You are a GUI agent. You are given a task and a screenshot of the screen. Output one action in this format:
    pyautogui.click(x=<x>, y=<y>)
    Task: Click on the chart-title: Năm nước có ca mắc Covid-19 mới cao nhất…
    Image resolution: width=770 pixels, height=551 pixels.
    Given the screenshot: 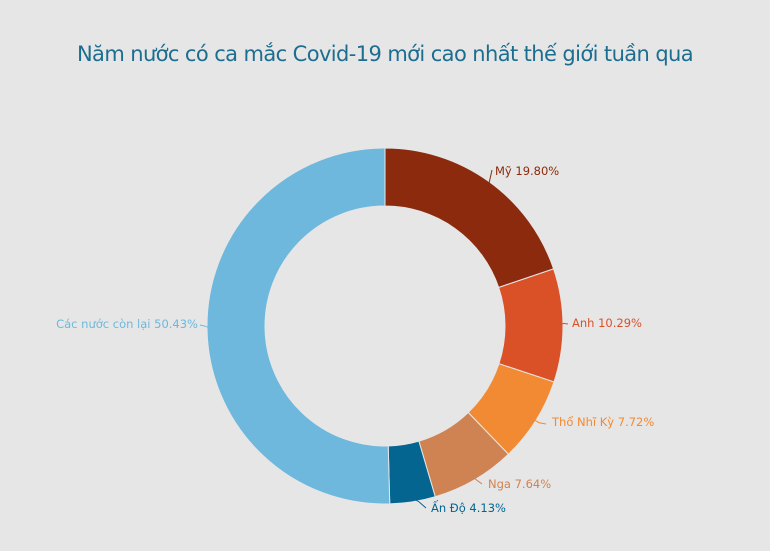 What is the action you would take?
    pyautogui.click(x=385, y=54)
    